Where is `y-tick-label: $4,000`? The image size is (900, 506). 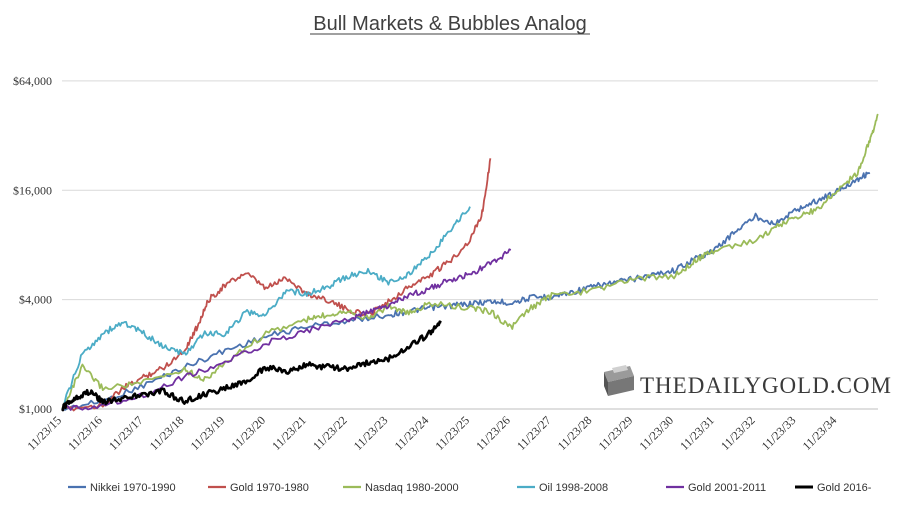
y-tick-label: $4,000 is located at coordinates (35, 300).